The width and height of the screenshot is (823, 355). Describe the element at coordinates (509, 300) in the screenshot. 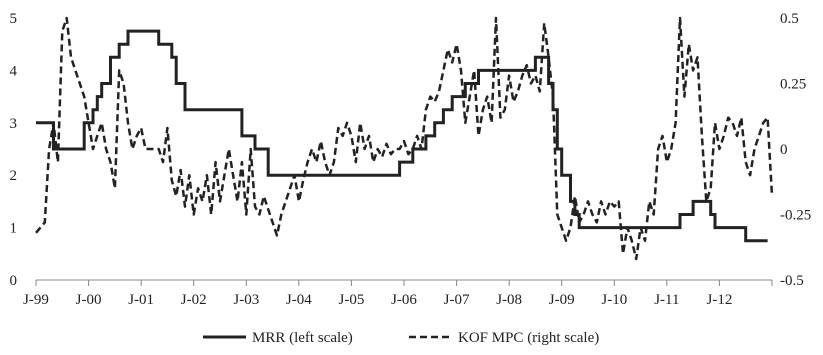

I see `x-tick-label: J-08` at that location.